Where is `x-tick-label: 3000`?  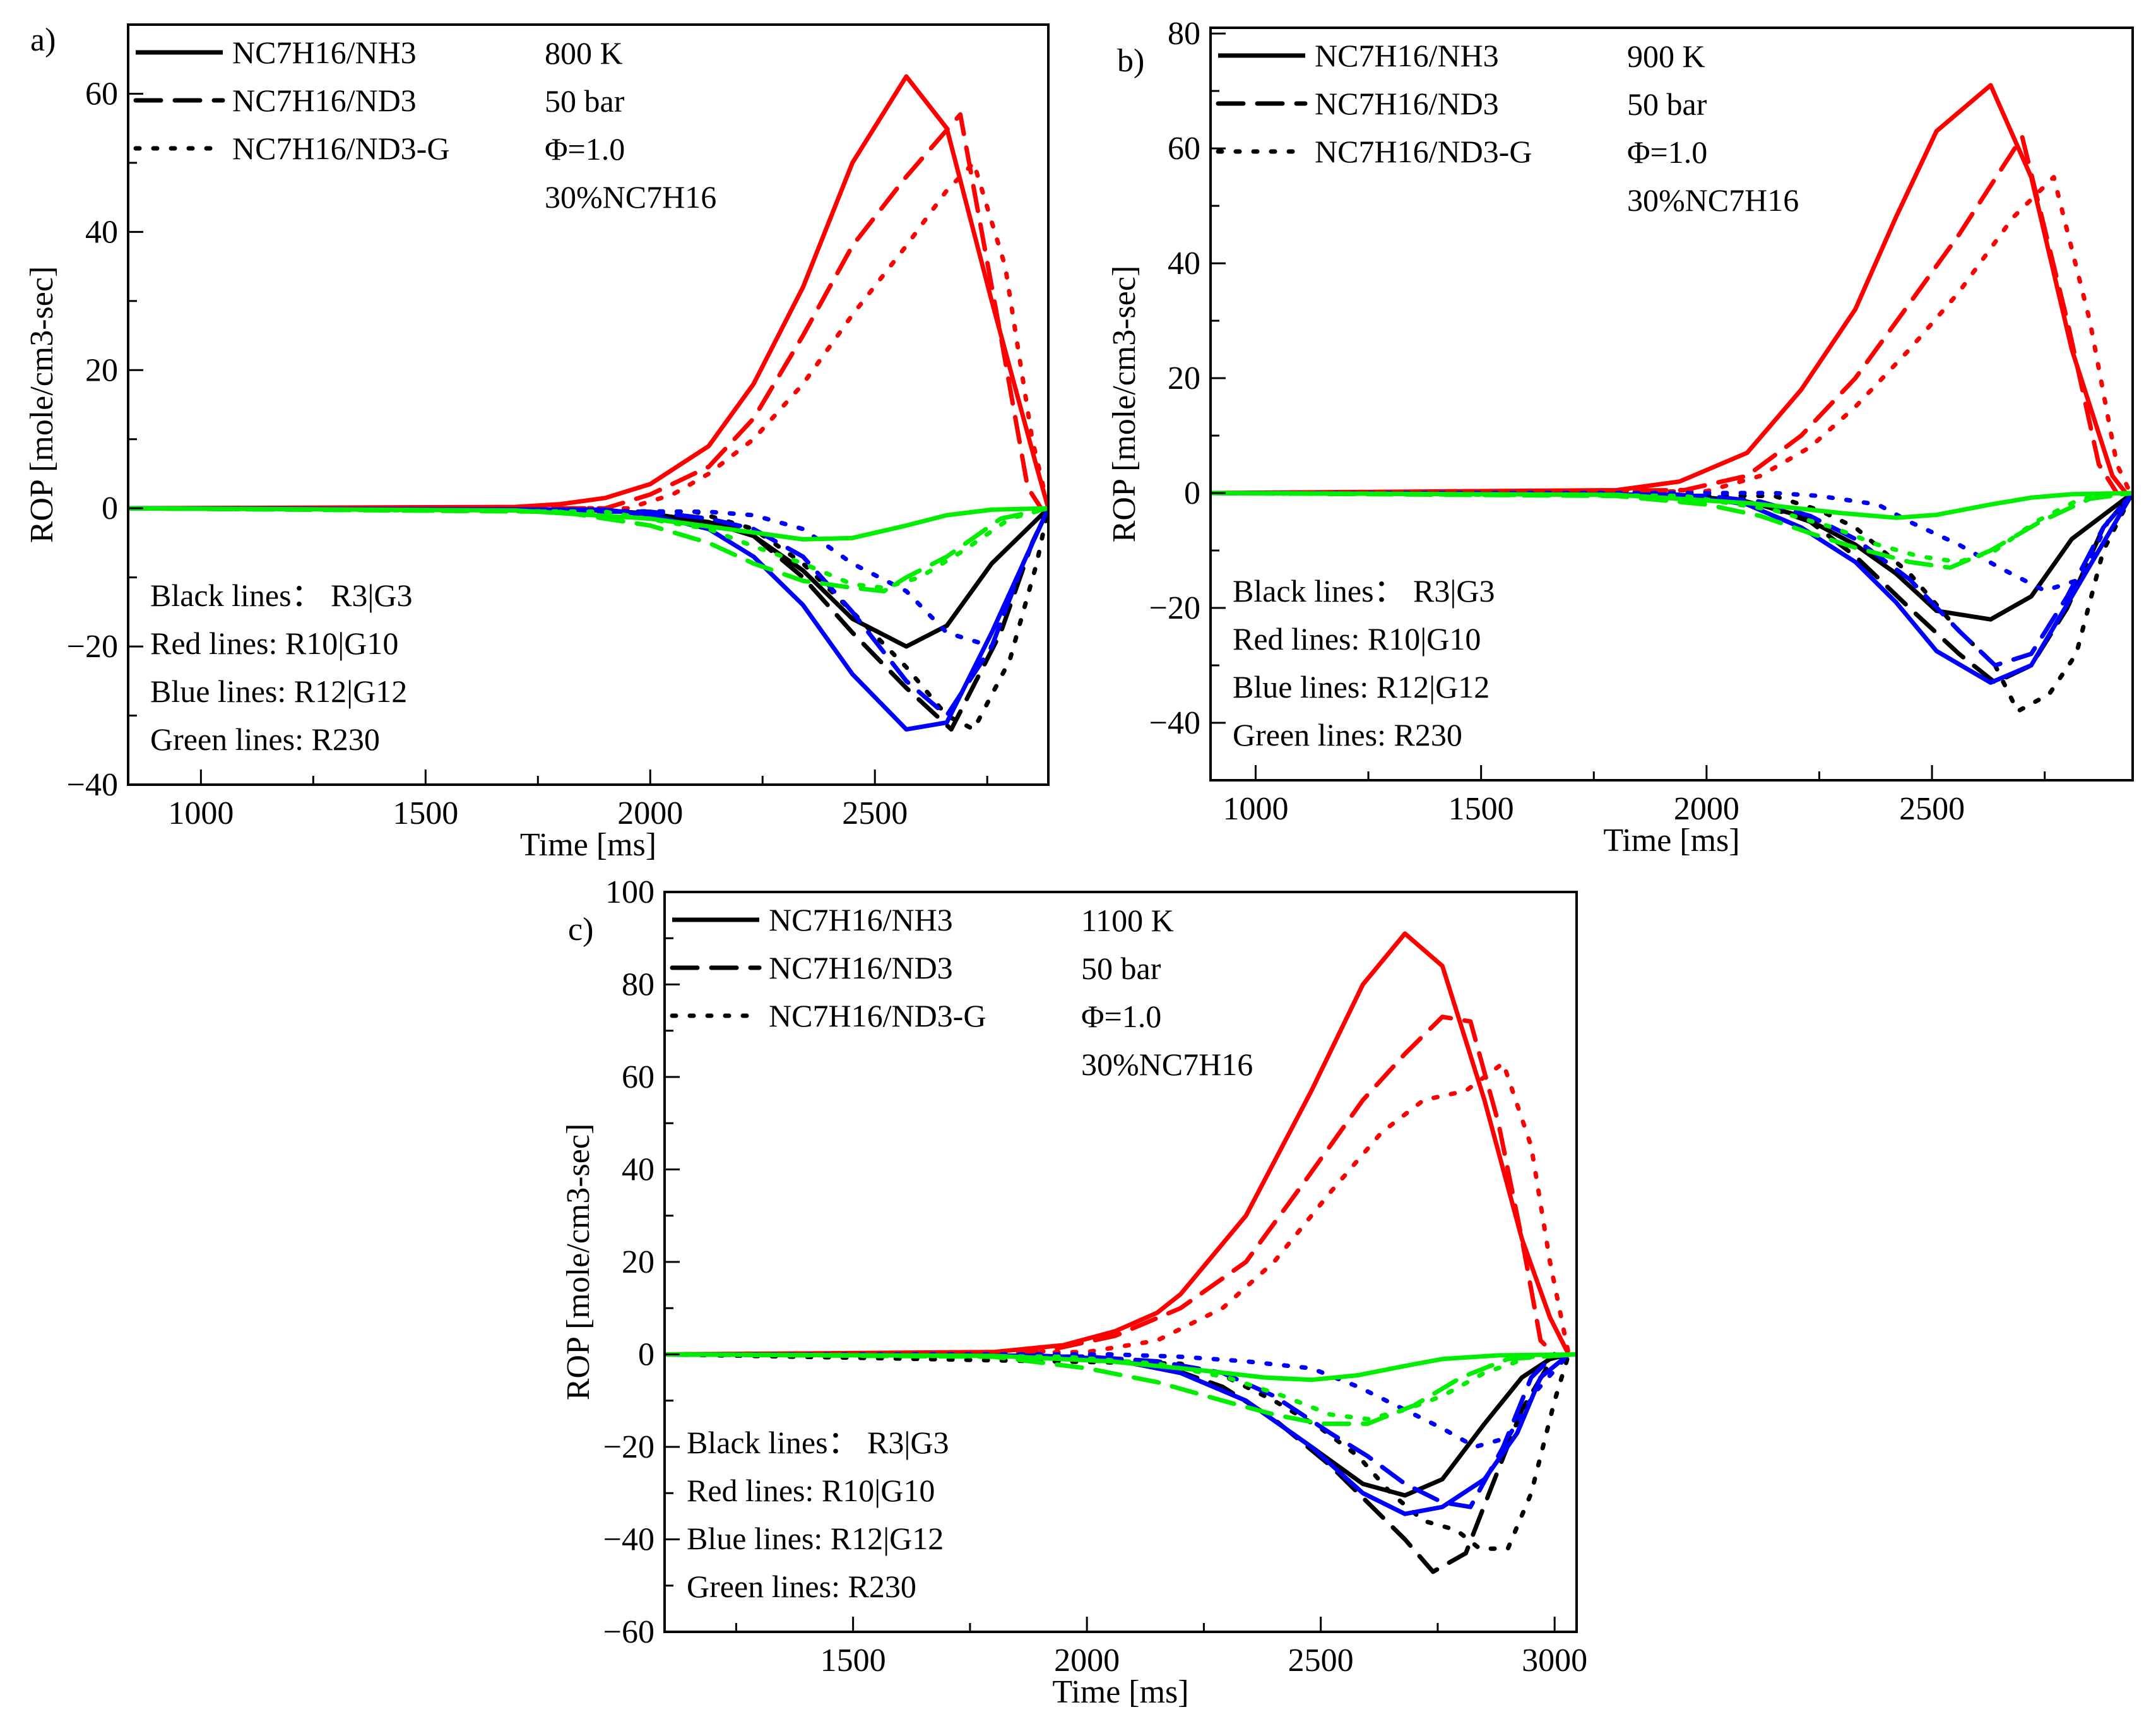 x-tick-label: 3000 is located at coordinates (1555, 1661).